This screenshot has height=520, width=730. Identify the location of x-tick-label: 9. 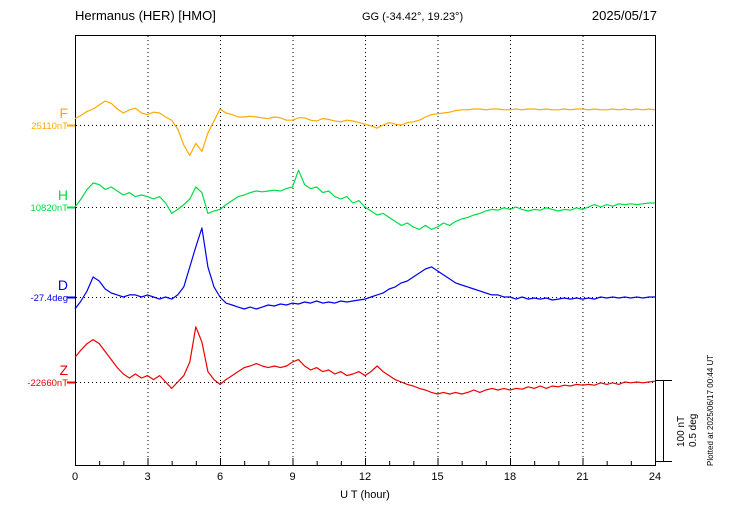
(292, 477).